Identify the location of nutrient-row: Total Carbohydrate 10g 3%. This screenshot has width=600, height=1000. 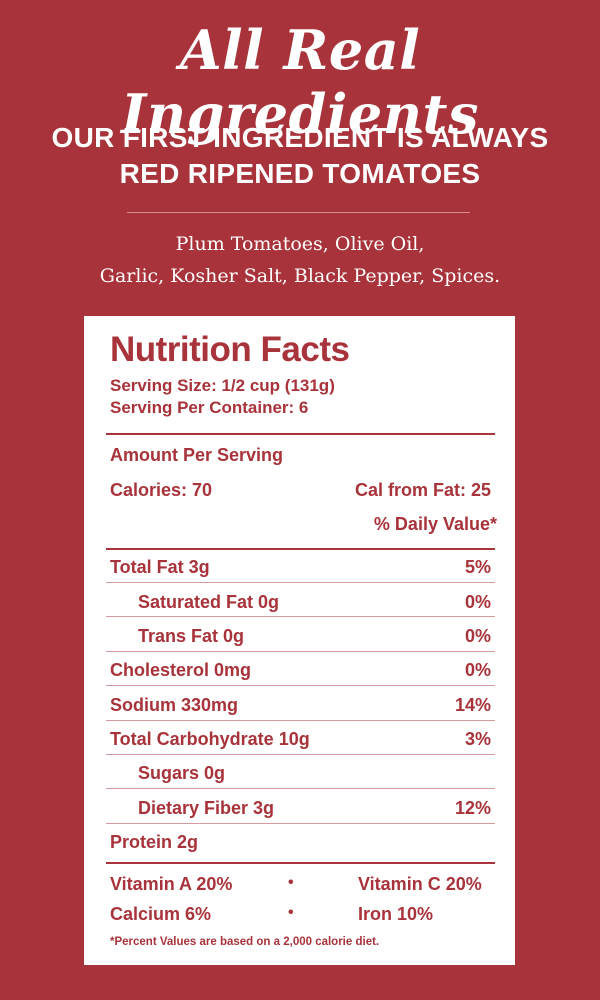
(300, 739).